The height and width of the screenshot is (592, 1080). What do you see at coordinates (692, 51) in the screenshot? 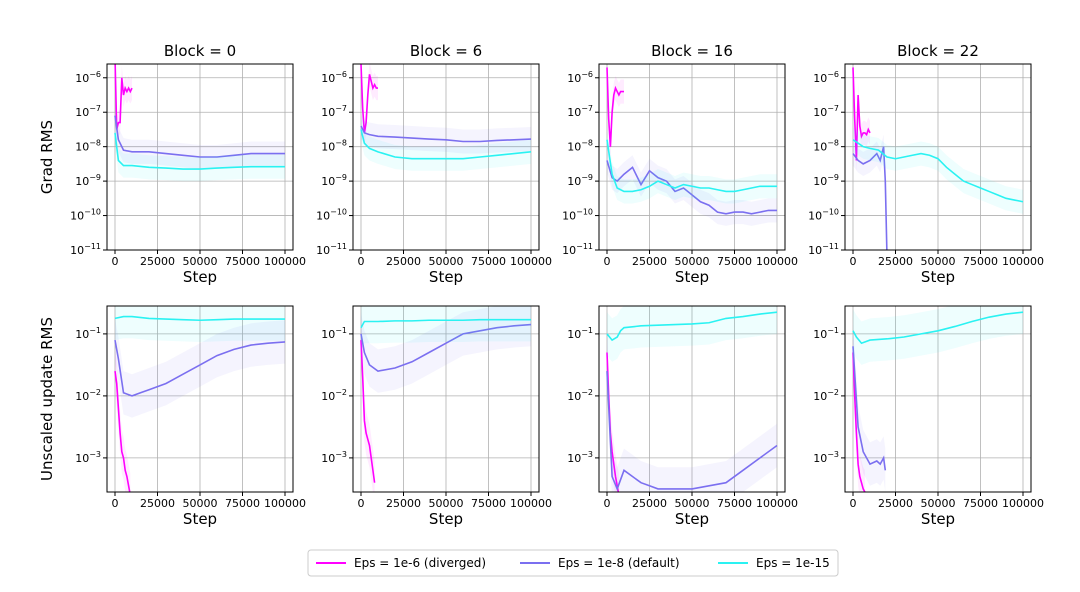
I see `panel-title: Block = 16` at bounding box center [692, 51].